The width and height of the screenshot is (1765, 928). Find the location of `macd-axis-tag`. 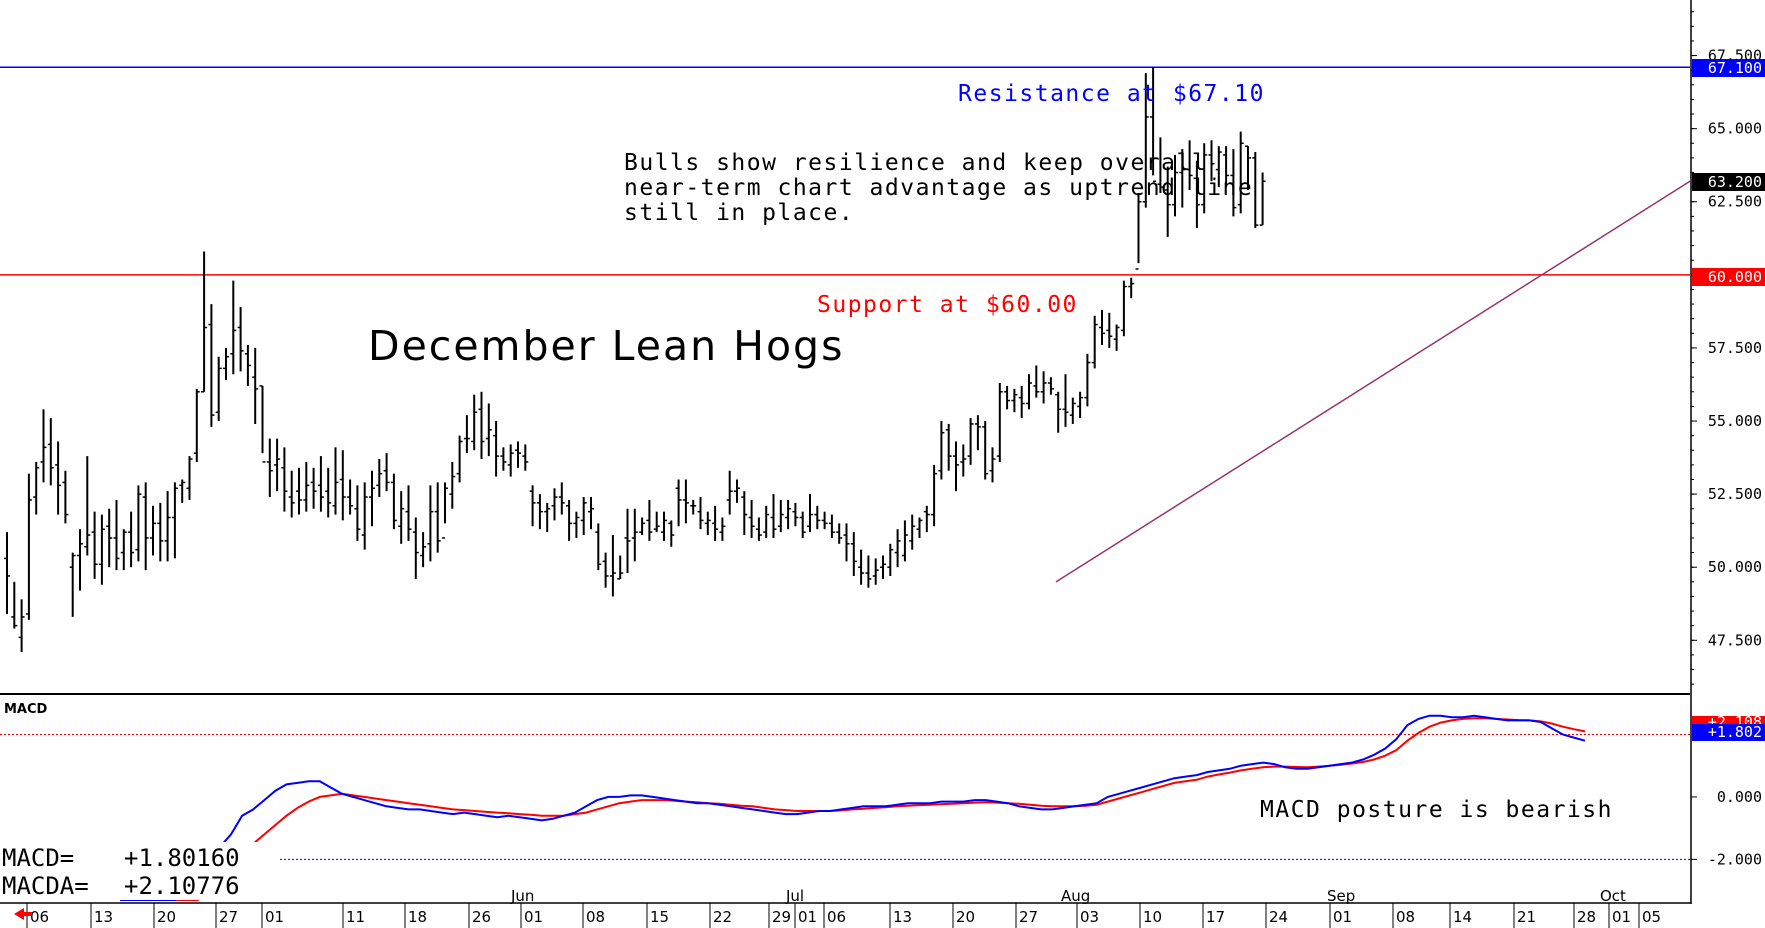

macd-axis-tag is located at coordinates (1728, 732).